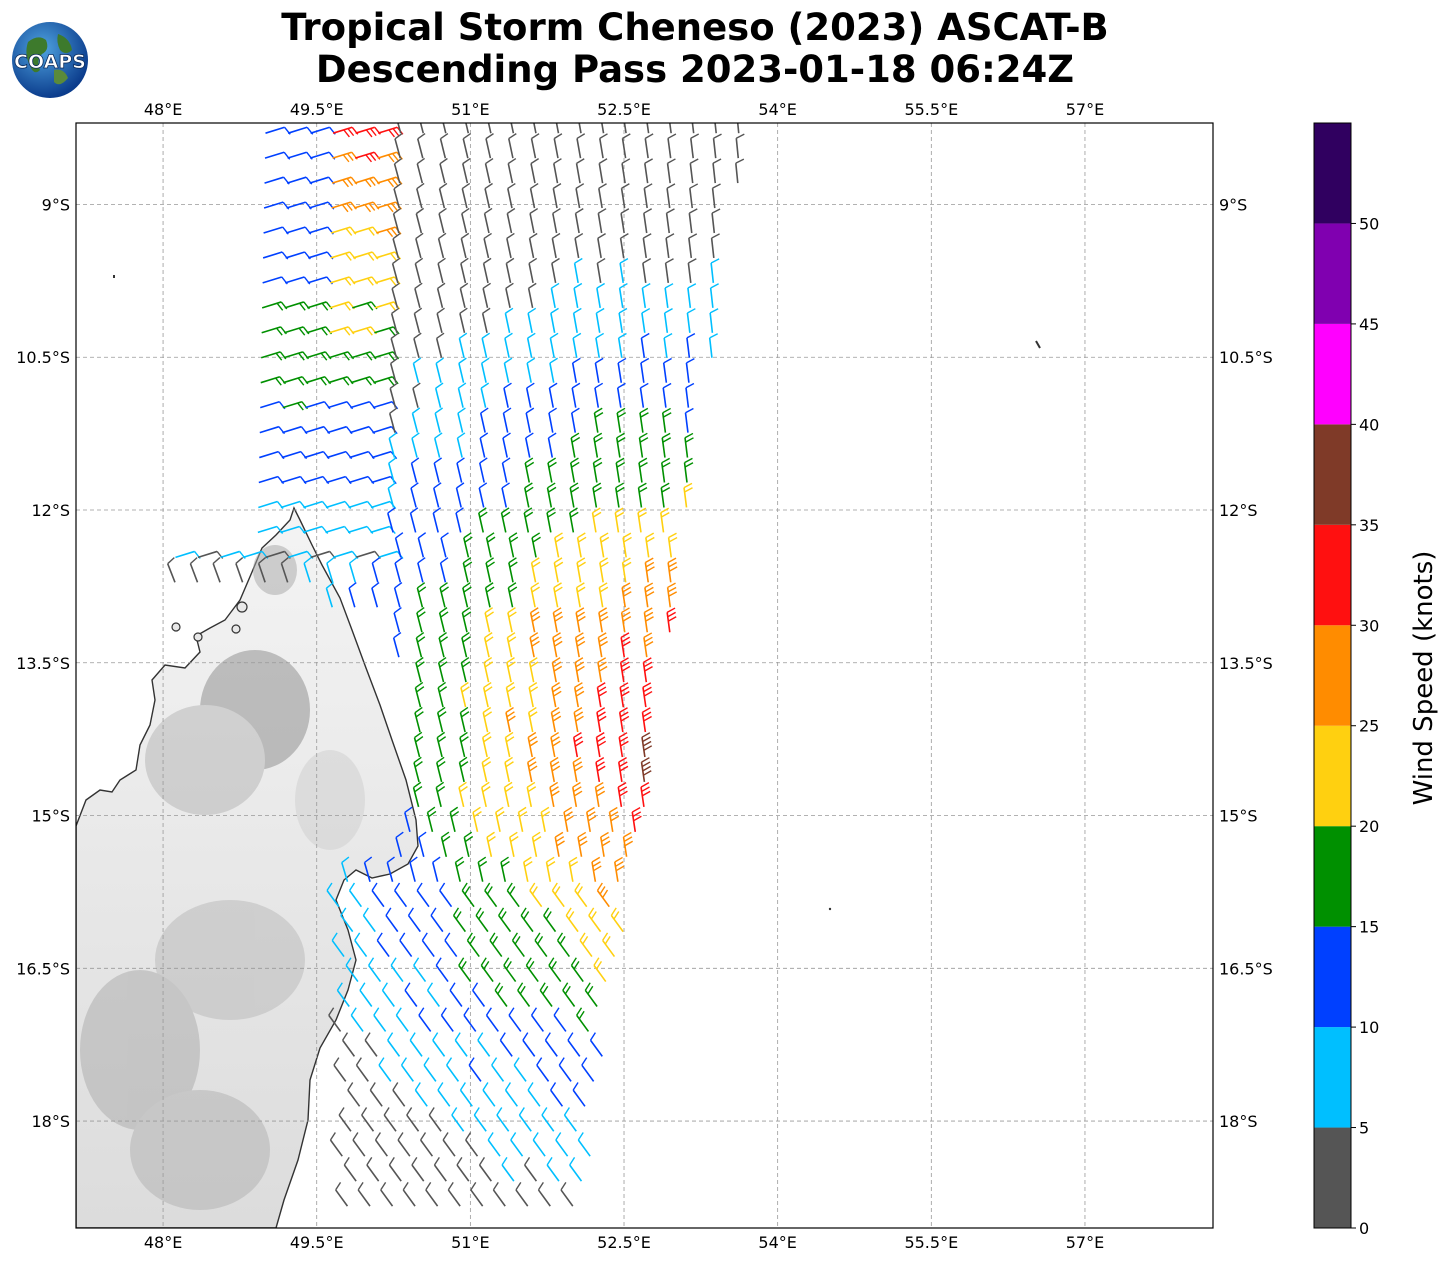  I want to click on lon-tick-label-bottom: 48°E, so click(163, 1242).